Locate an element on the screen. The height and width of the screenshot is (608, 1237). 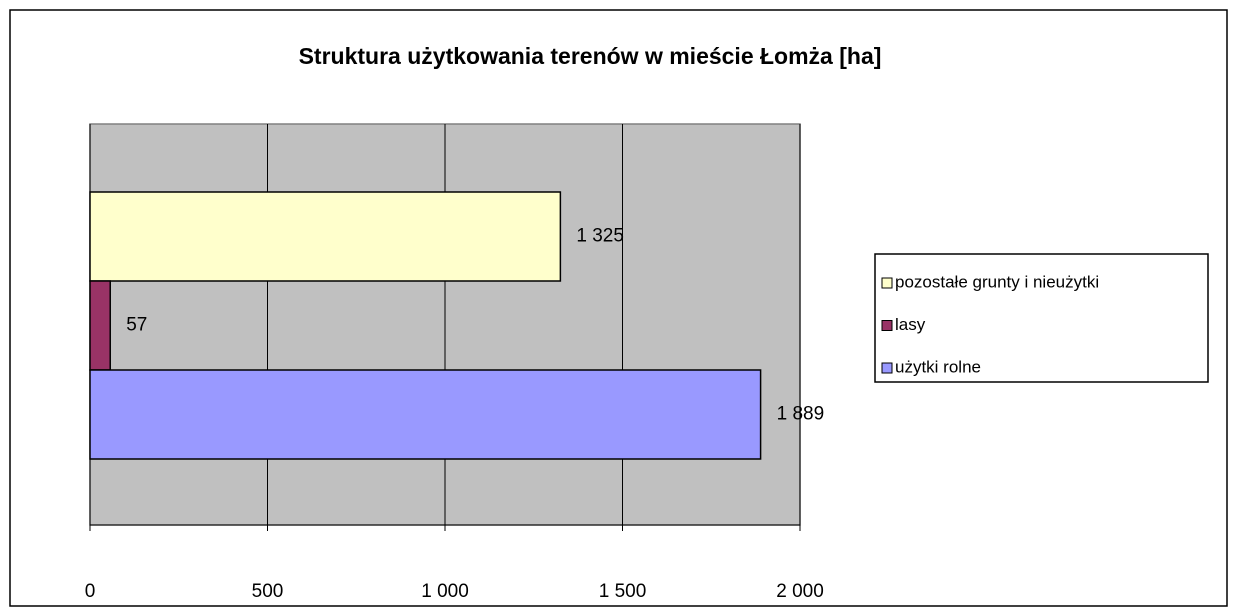
data-label: 1 325 is located at coordinates (600, 236).